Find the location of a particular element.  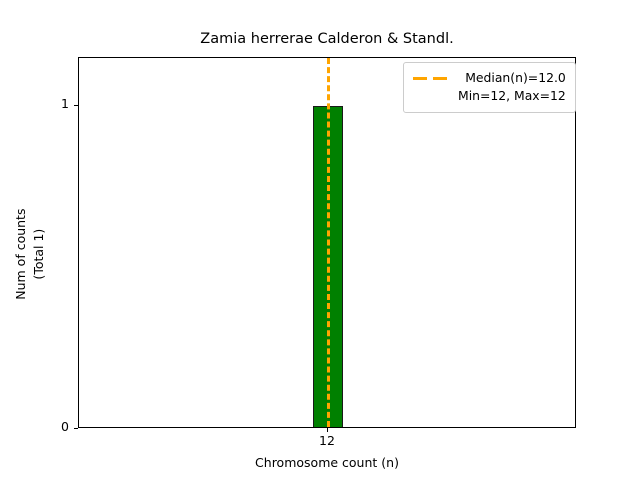

y-axis-label: Num of counts (Total 1) is located at coordinates (29, 254).